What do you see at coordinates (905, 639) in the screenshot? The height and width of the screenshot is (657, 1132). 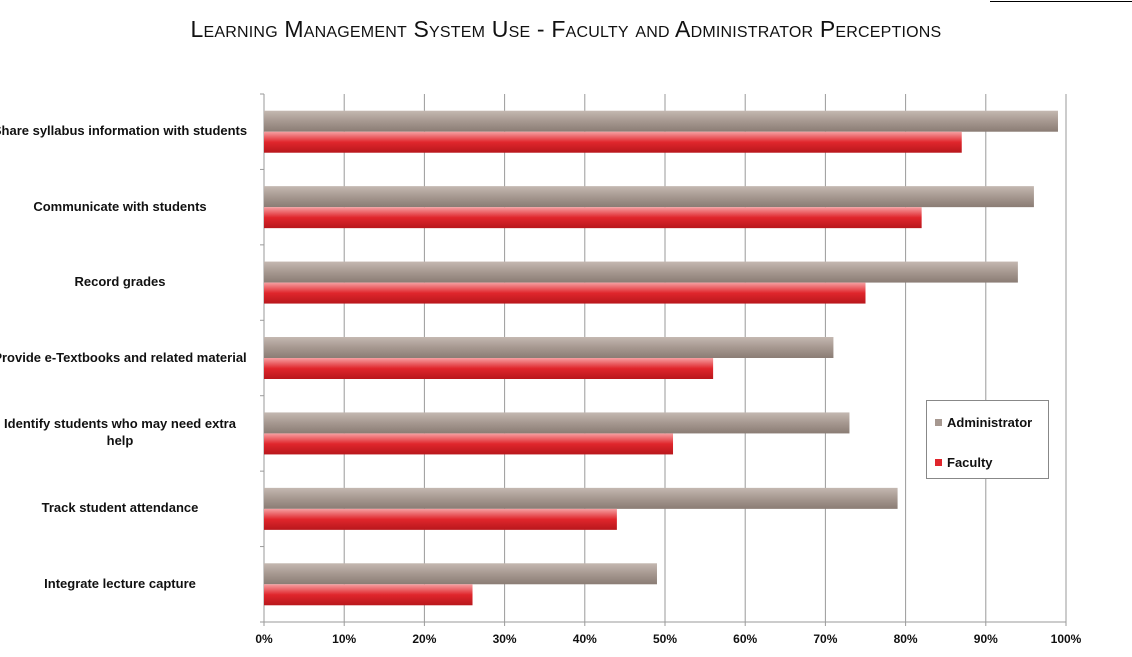 I see `x-tick-label: 80%` at bounding box center [905, 639].